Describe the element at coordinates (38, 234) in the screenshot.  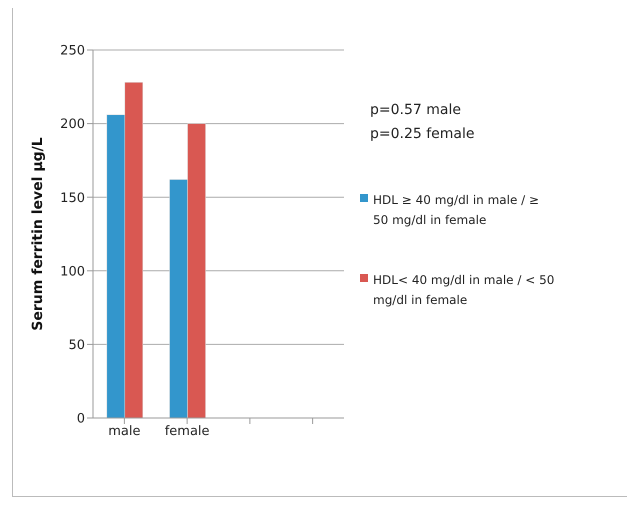
I see `y-axis-title: Serum ferritin level µg/L` at that location.